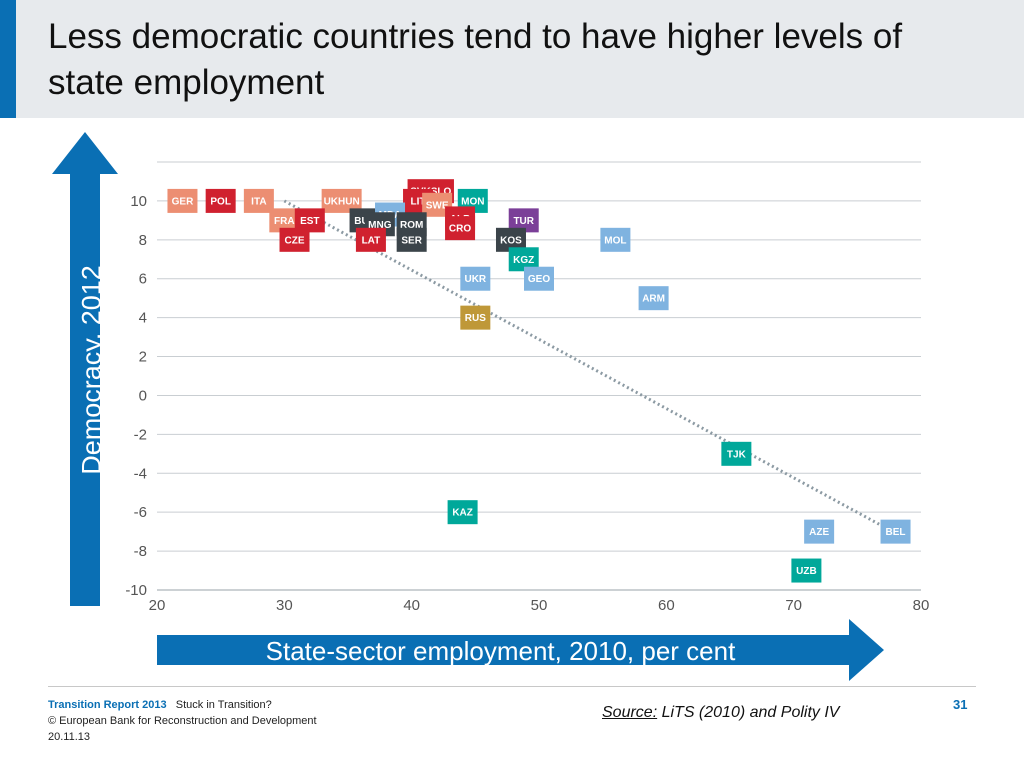 Image resolution: width=1024 pixels, height=768 pixels. I want to click on data-point: GER, so click(182, 200).